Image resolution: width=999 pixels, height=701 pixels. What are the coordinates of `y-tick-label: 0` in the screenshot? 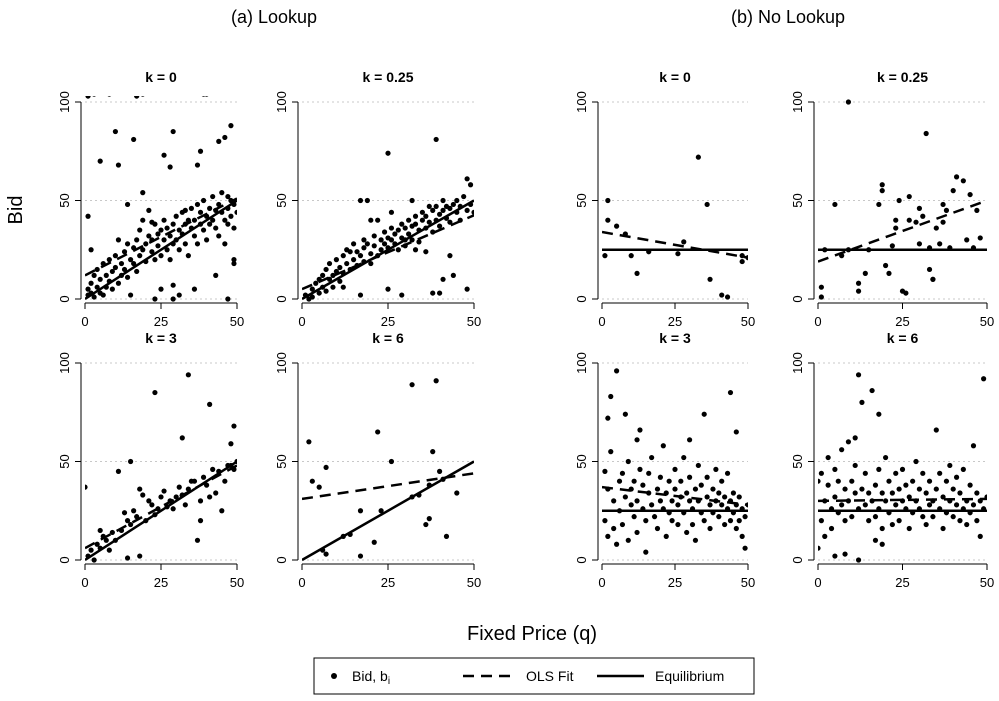 It's located at (64, 298).